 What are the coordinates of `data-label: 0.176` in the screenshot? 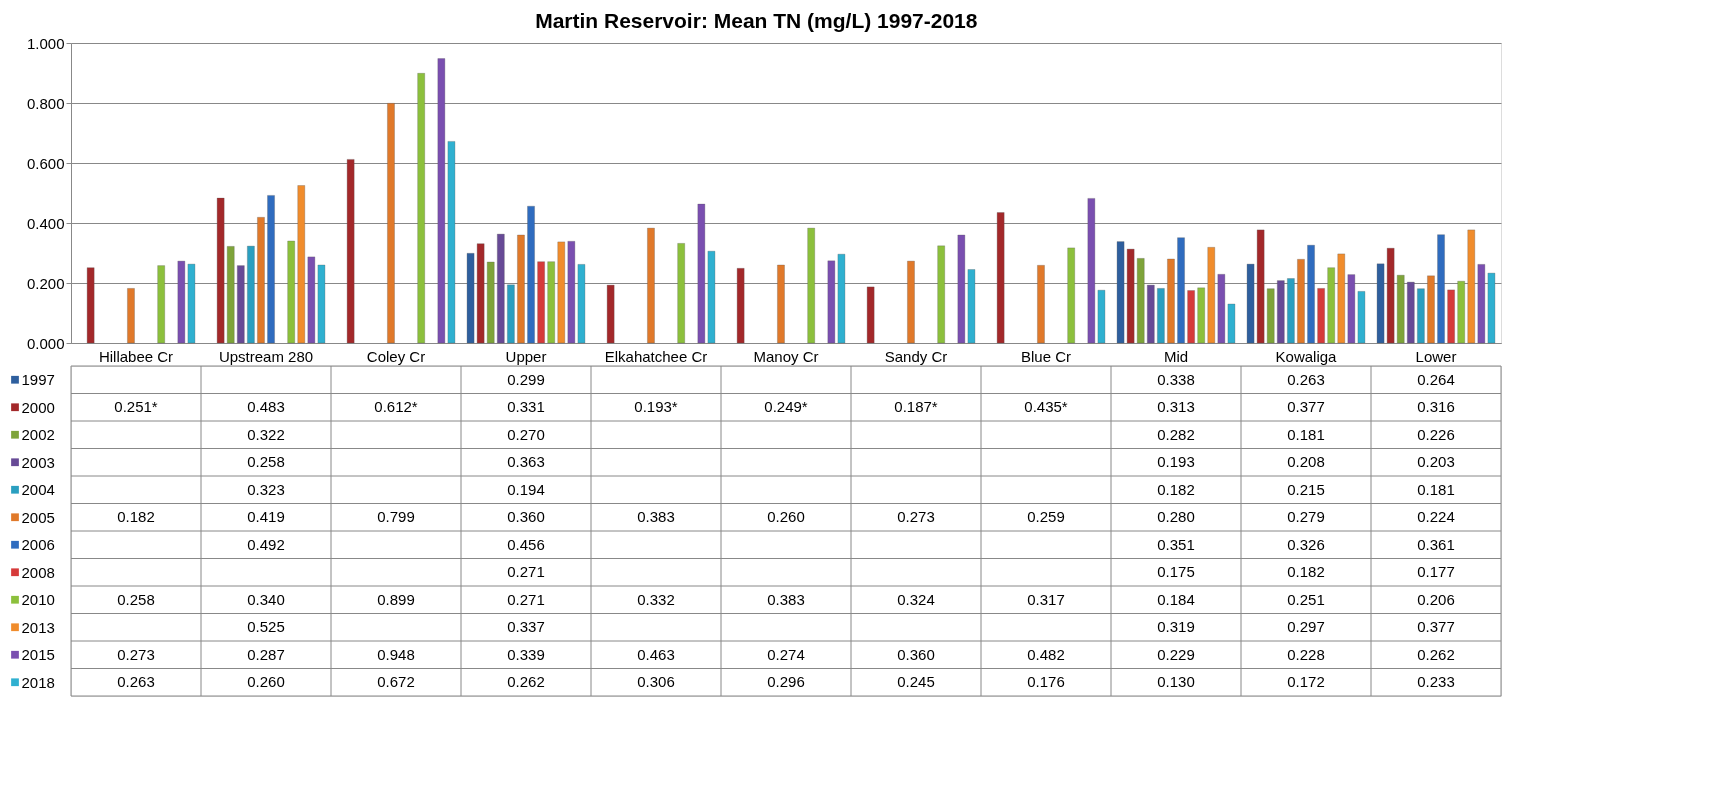 It's located at (1046, 682).